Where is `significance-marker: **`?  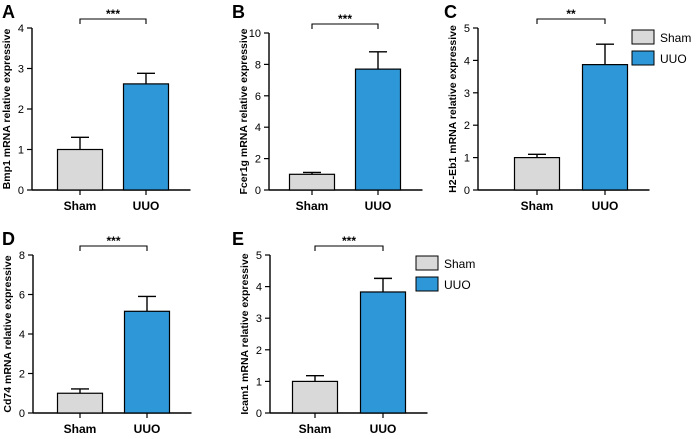
significance-marker: ** is located at coordinates (571, 14).